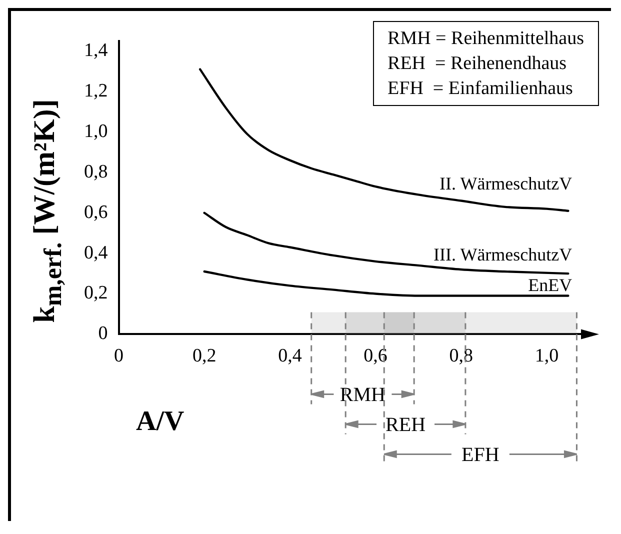  I want to click on y-tick-label: 1,2, so click(96, 91).